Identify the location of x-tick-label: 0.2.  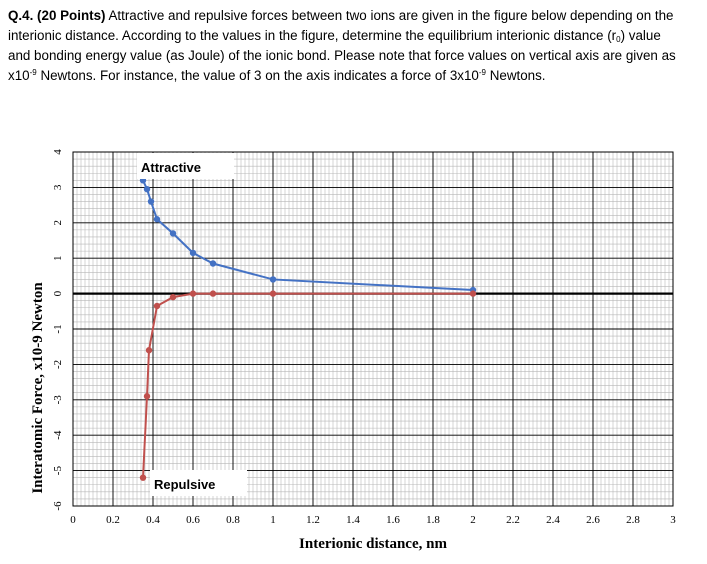
(113, 520).